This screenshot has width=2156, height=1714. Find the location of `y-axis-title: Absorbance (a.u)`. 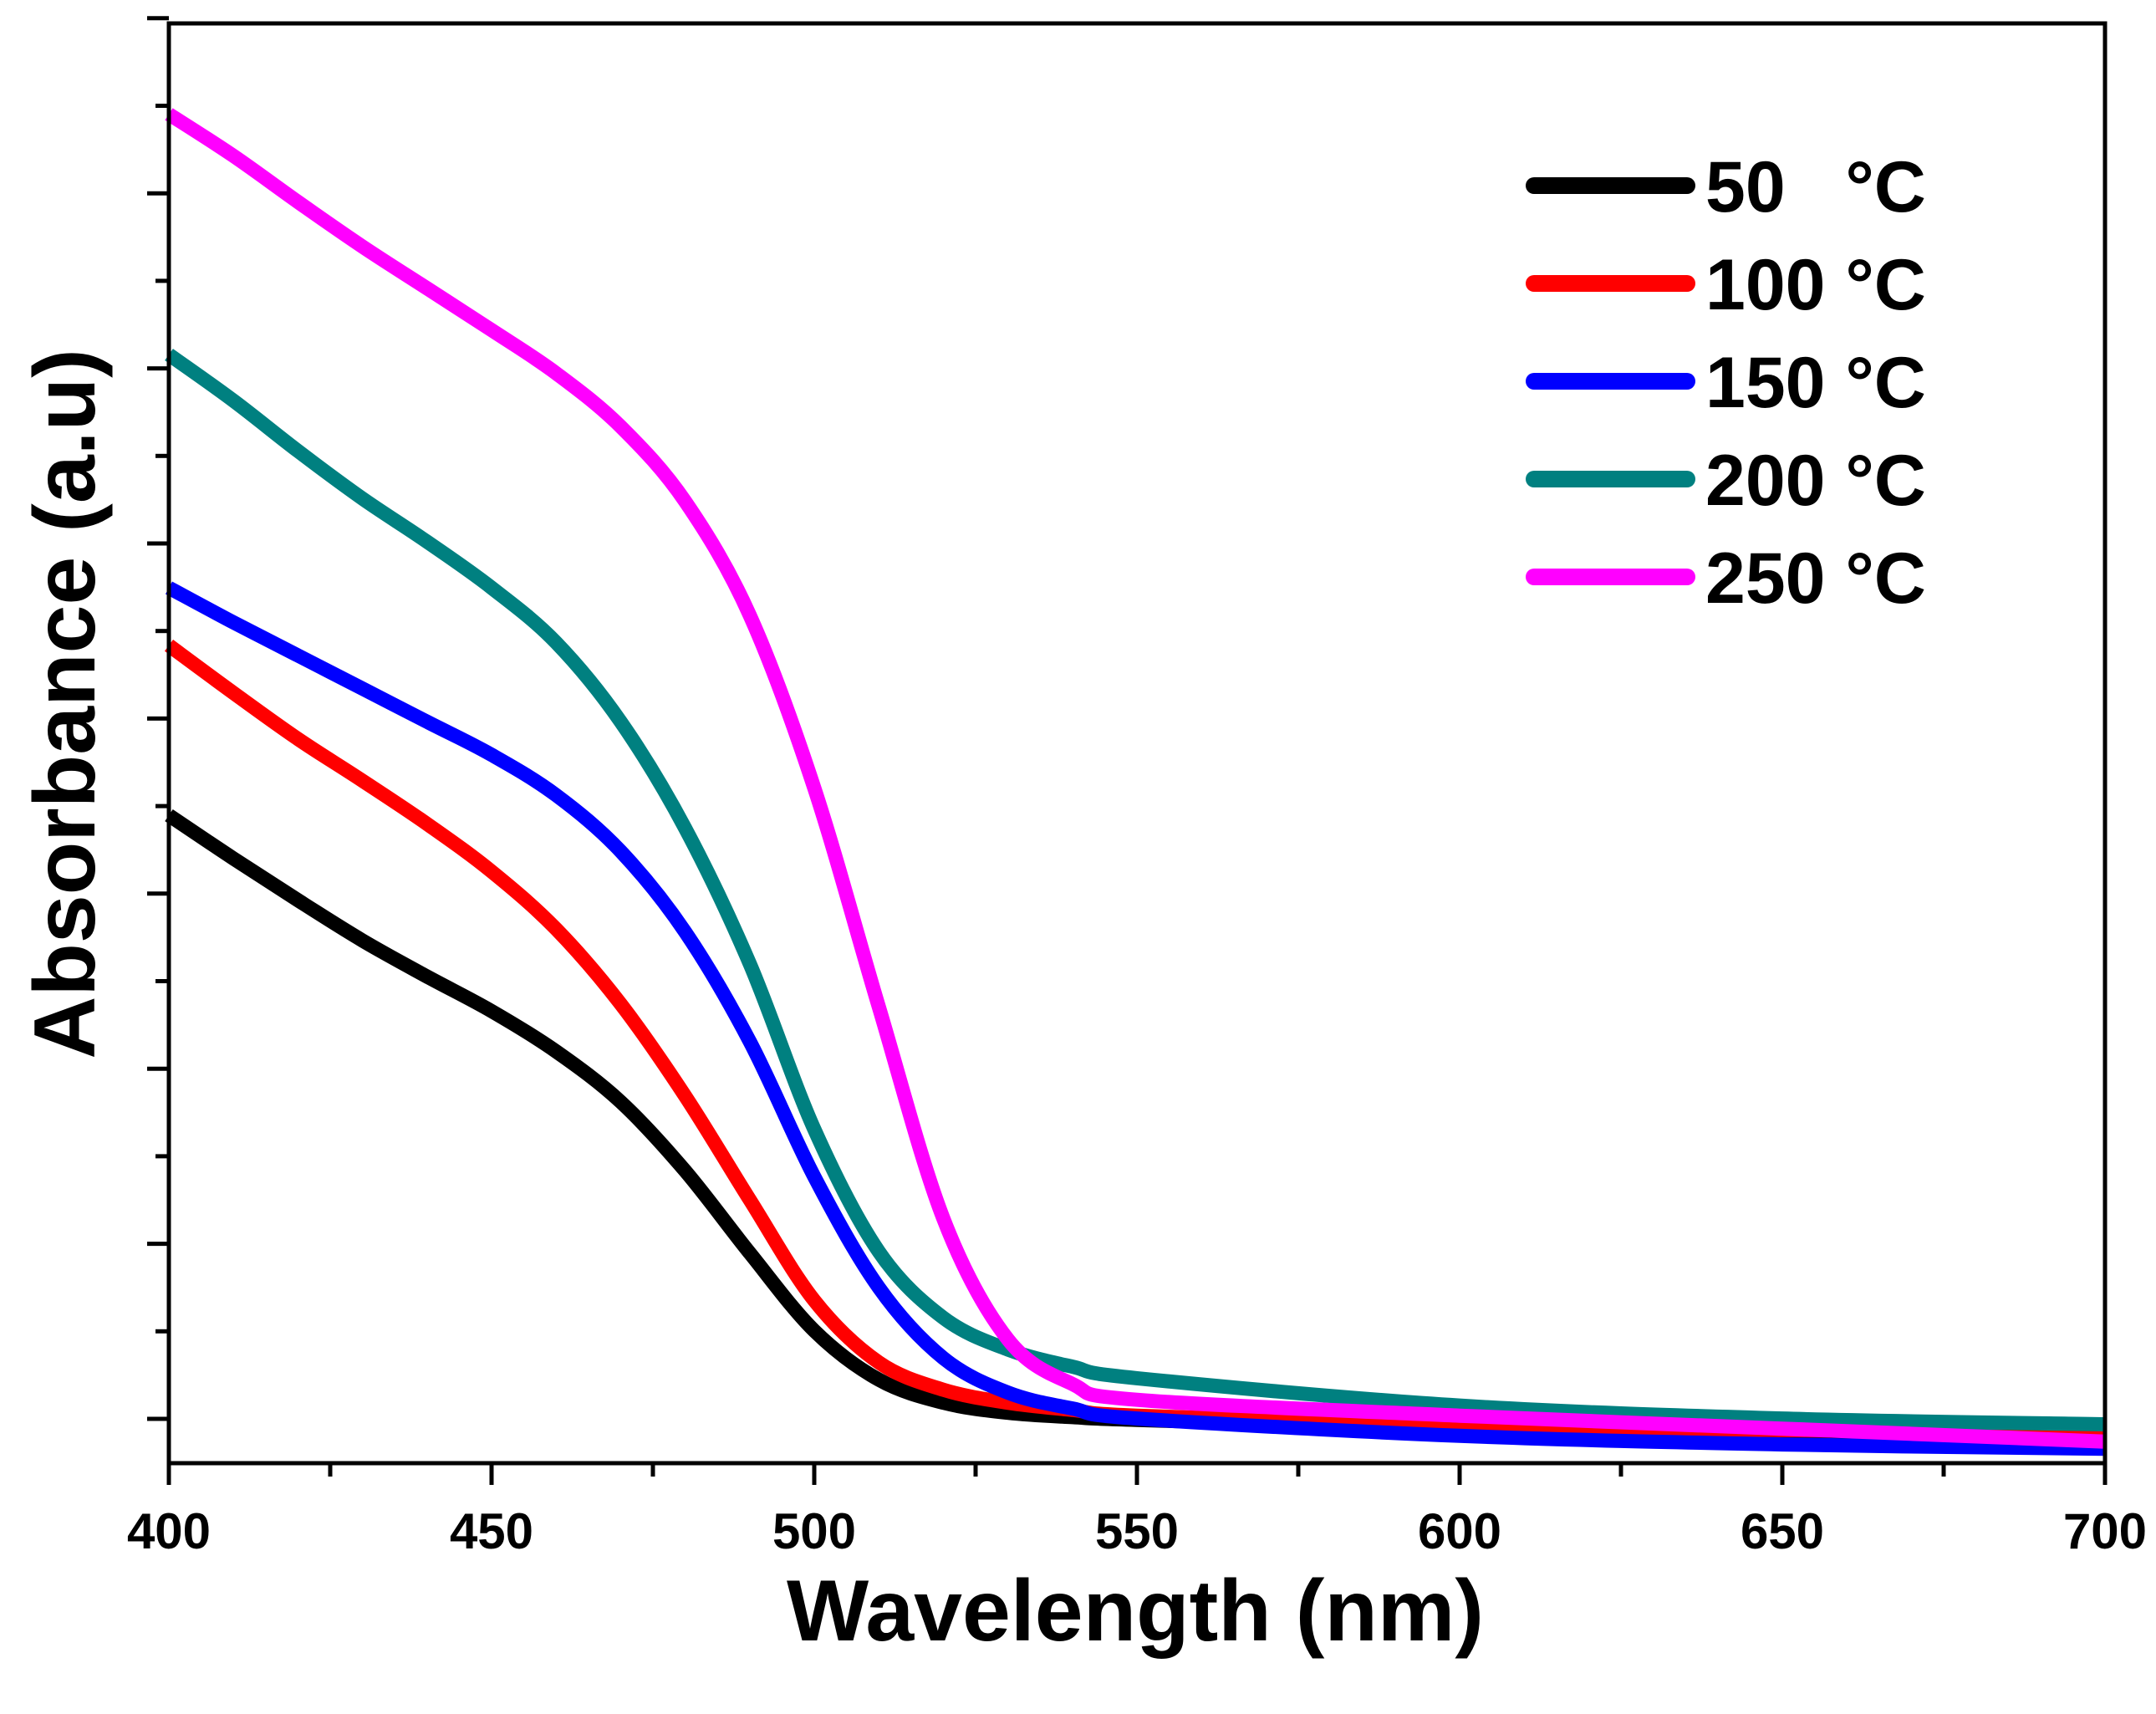

y-axis-title: Absorbance (a.u) is located at coordinates (65, 703).